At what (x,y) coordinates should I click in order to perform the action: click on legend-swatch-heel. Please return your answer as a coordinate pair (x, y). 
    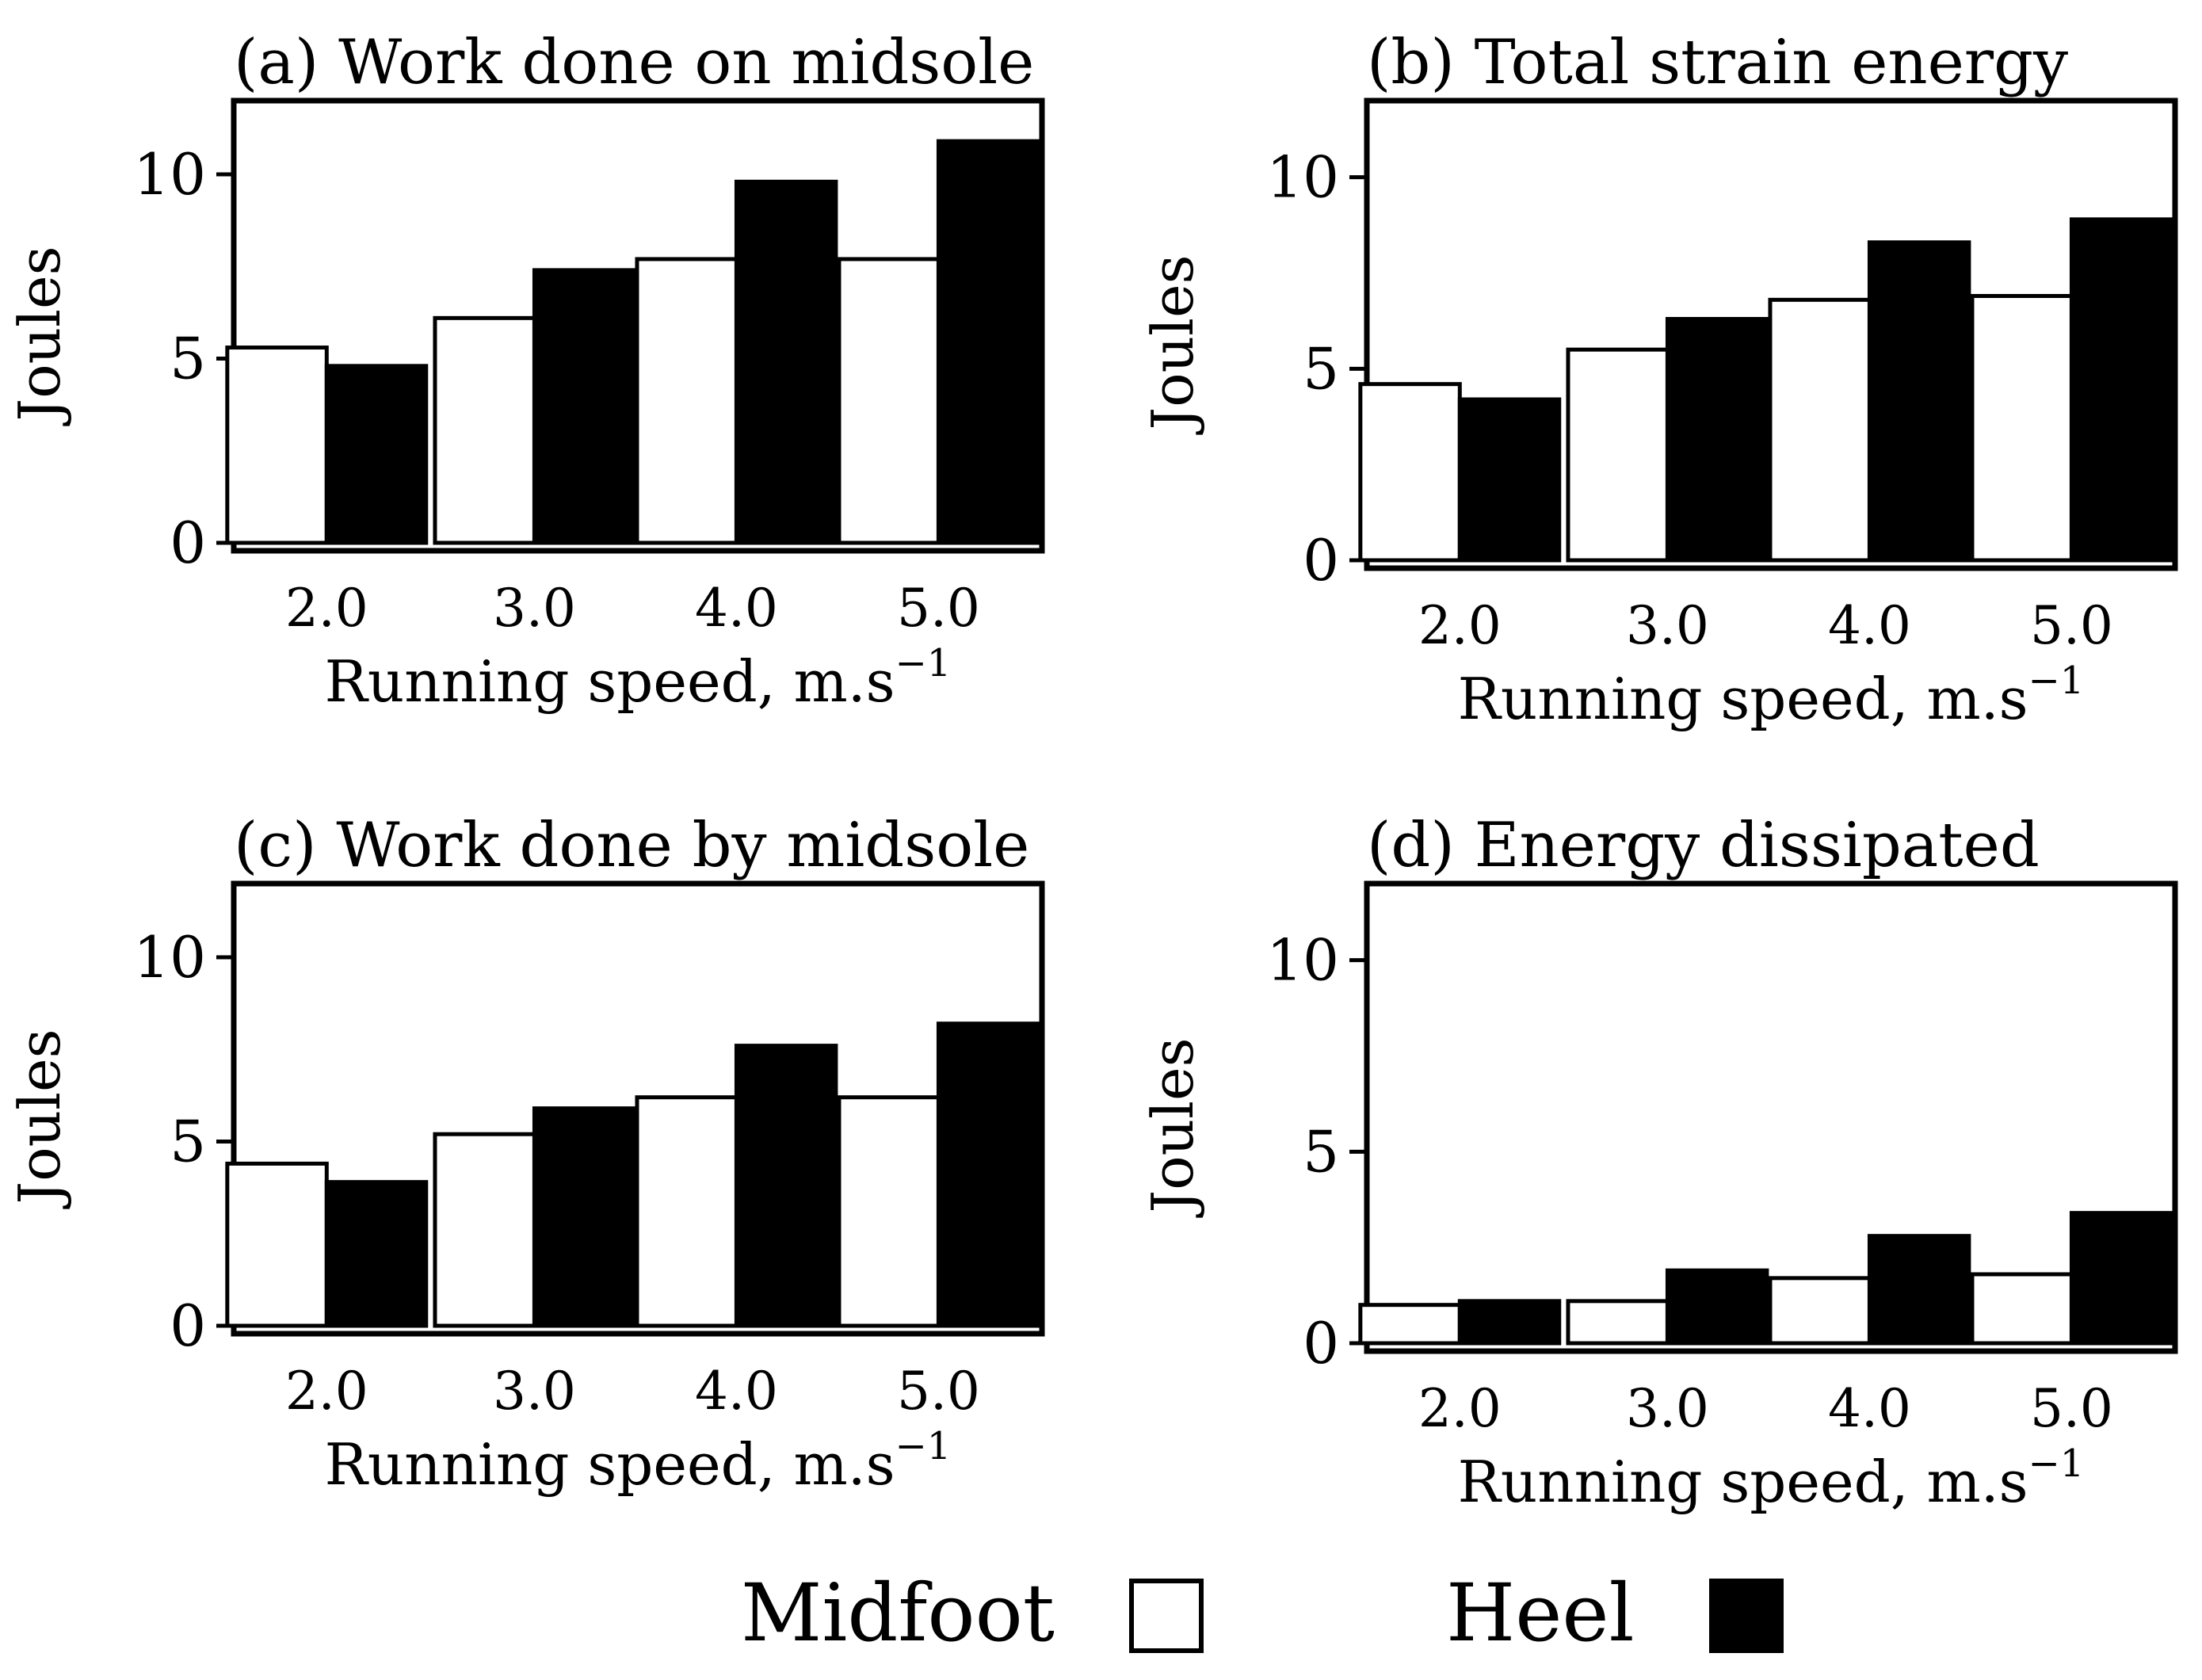
    Looking at the image, I should click on (1746, 1616).